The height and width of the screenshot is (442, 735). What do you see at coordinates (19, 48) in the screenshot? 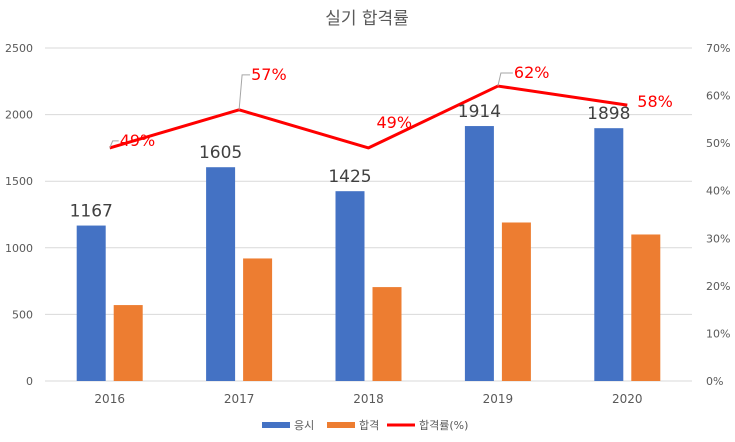
I see `y-tick-label: 2500` at bounding box center [19, 48].